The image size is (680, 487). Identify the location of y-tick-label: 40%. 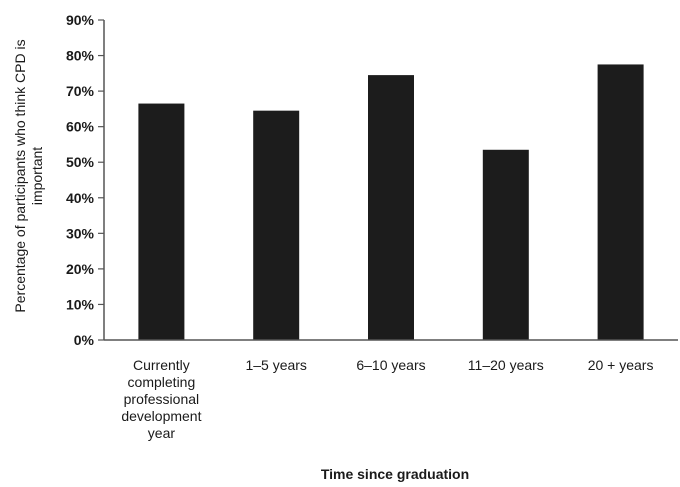
(80, 198).